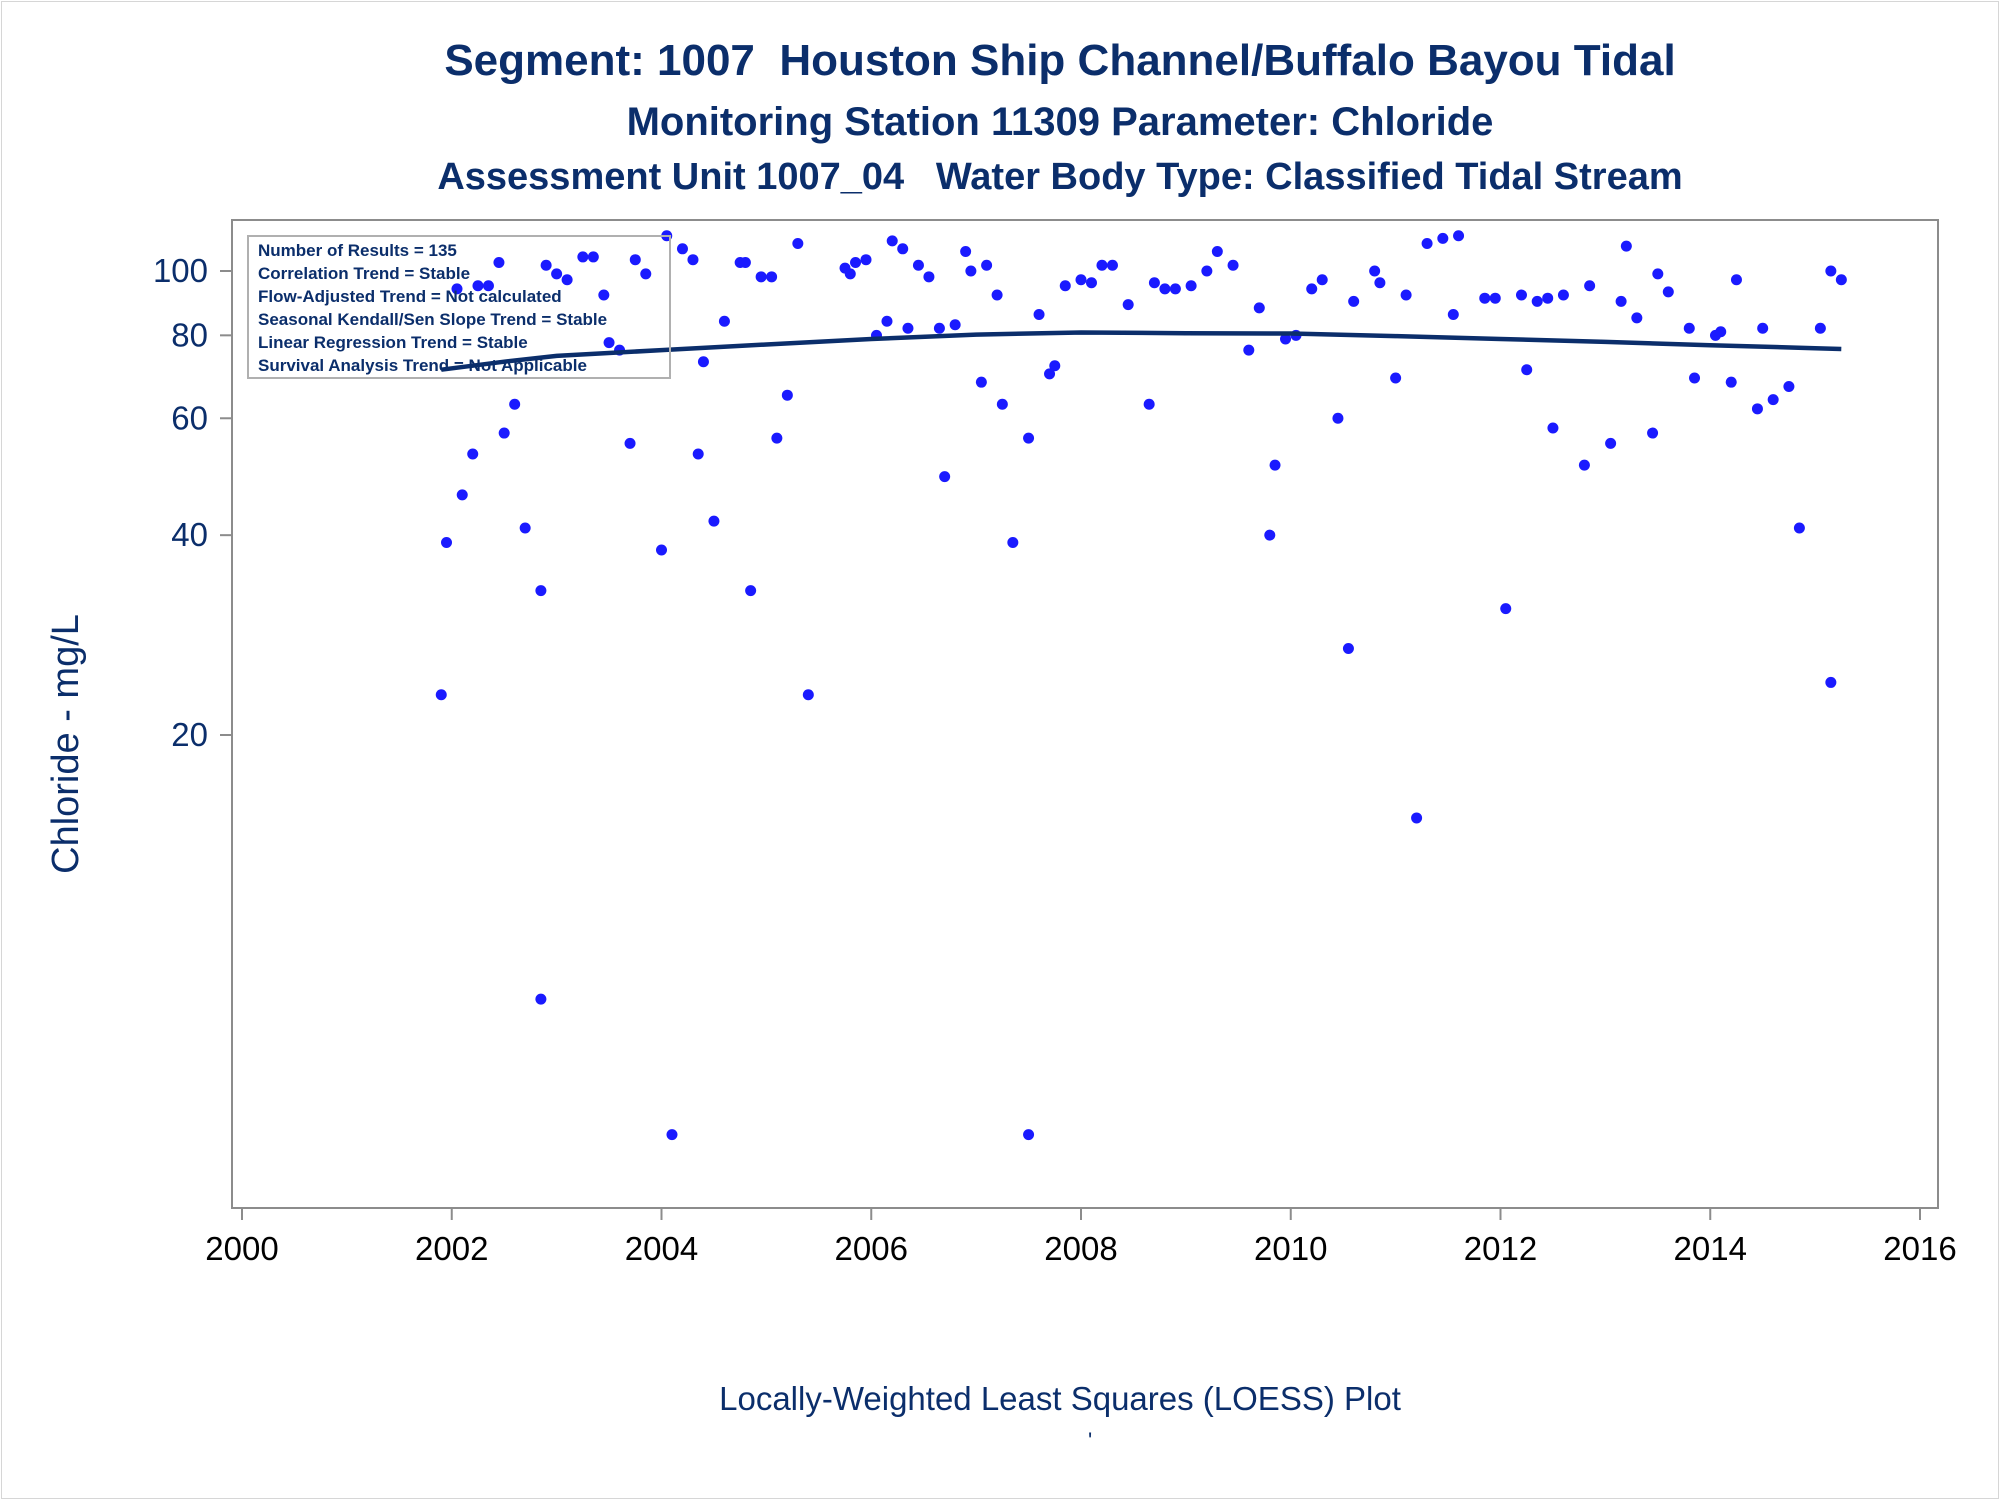  Describe the element at coordinates (189, 734) in the screenshot. I see `y-tick-label: 20` at that location.